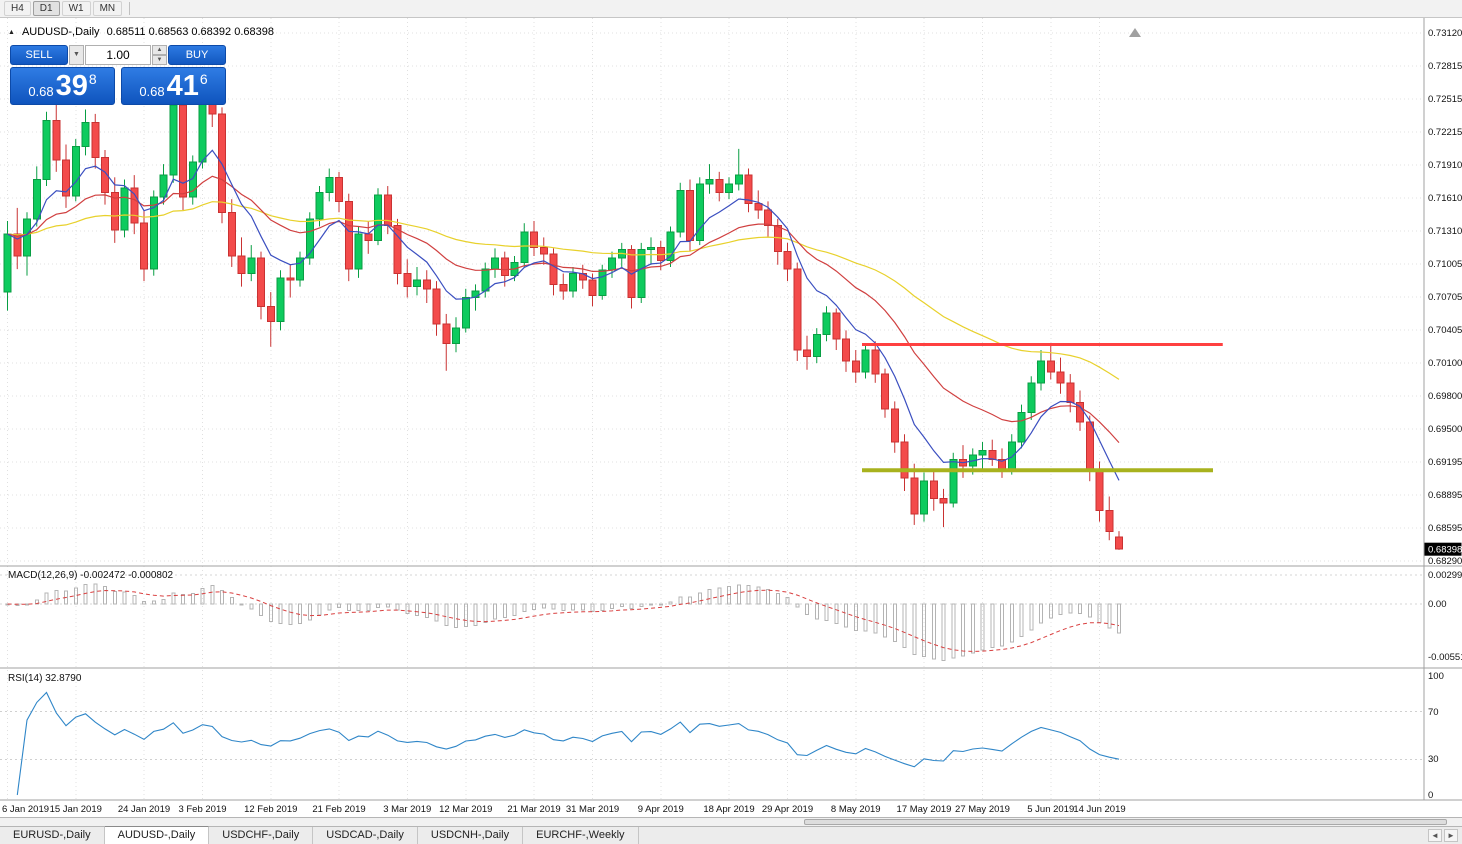 This screenshot has height=844, width=1462. Describe the element at coordinates (1445, 297) in the screenshot. I see `price-axis-label: 0.70705` at that location.